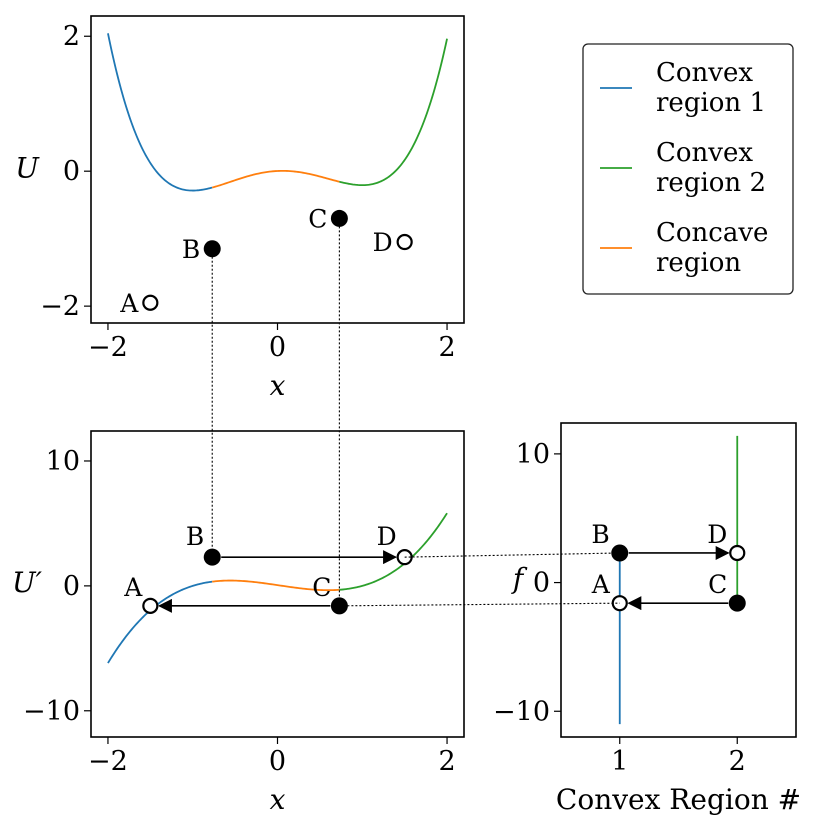 This screenshot has width=829, height=829. Describe the element at coordinates (27, 582) in the screenshot. I see `y-axis-label: U′` at that location.